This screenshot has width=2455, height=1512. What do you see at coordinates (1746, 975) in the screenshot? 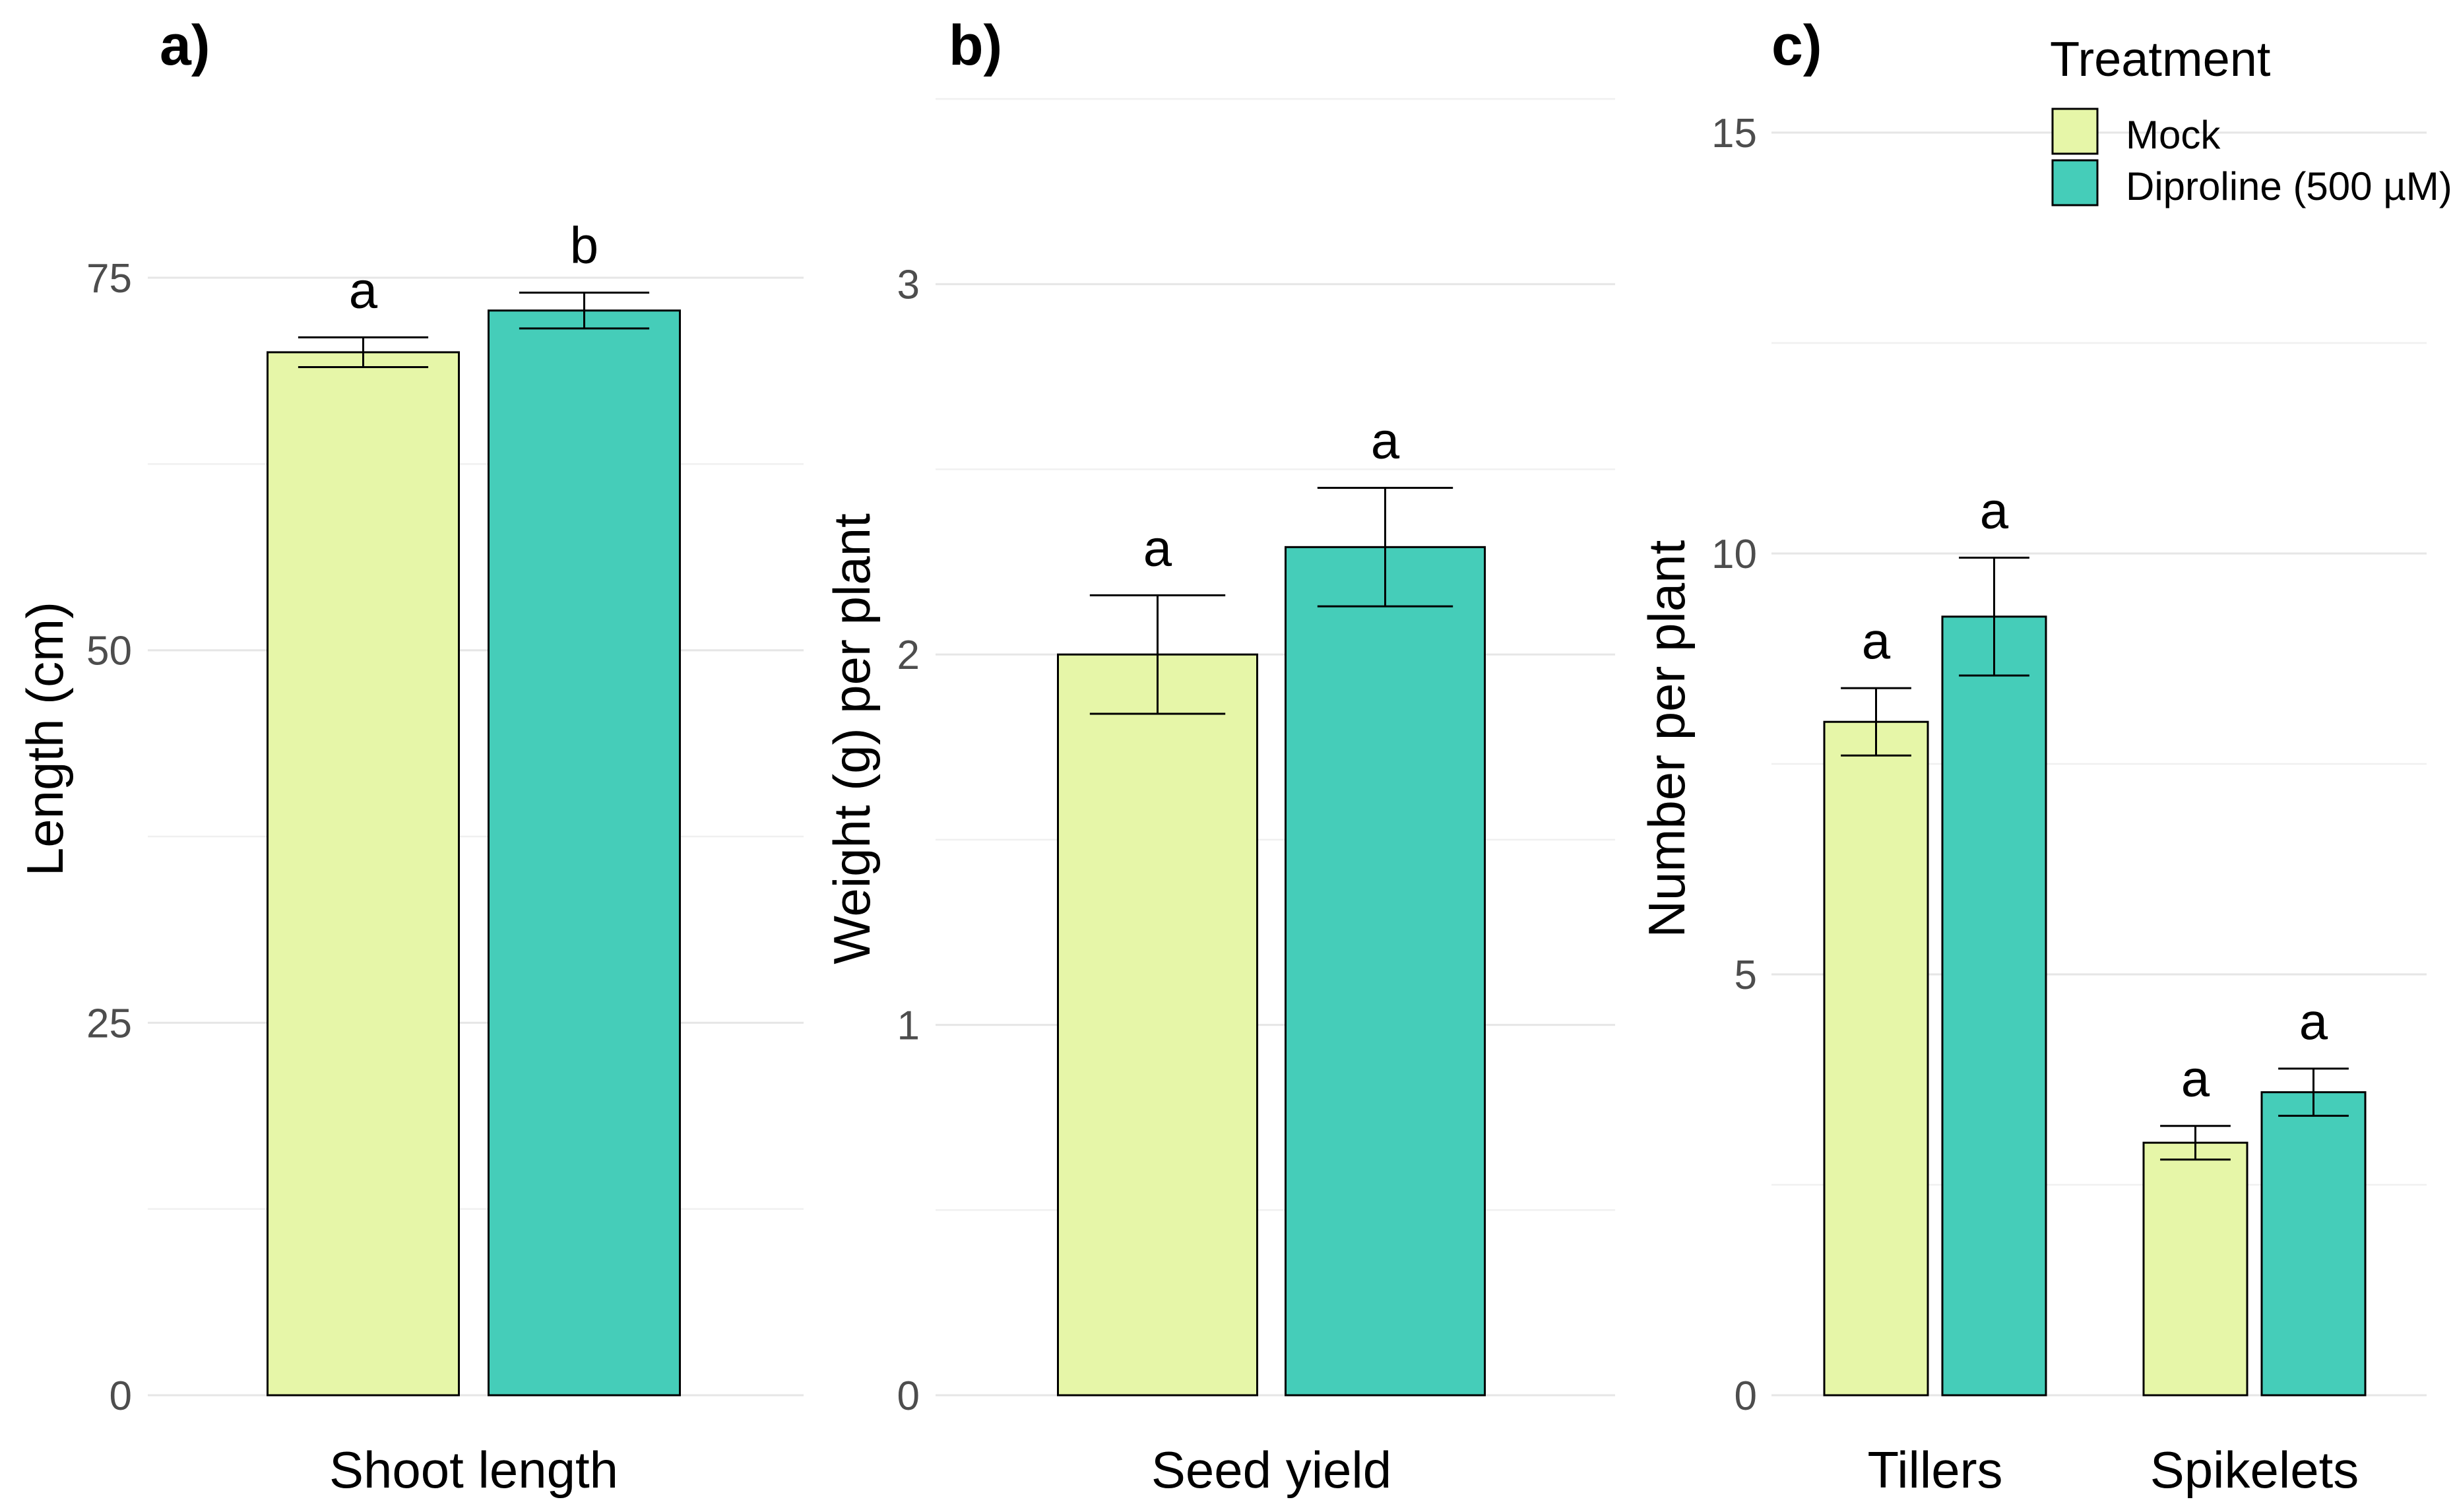
I see `panel-c-y-tick-label: 5` at bounding box center [1746, 975].